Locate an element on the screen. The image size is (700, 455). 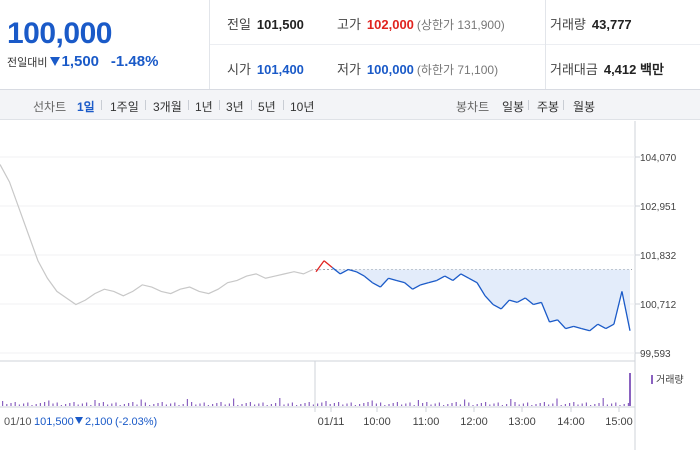
period-1d-tab: 1일 is located at coordinates (86, 107).